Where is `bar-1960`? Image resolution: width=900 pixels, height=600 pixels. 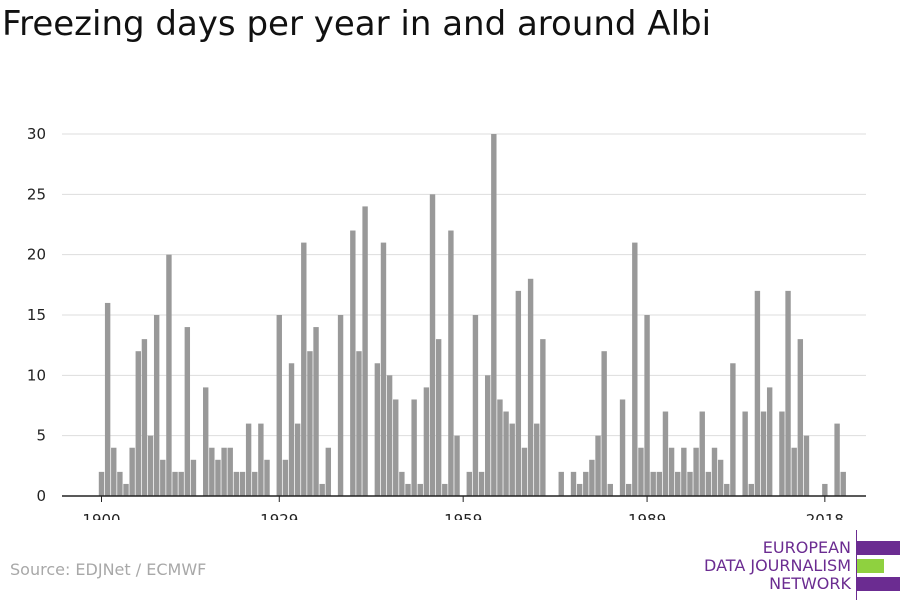
bar-1960 is located at coordinates (469, 483).